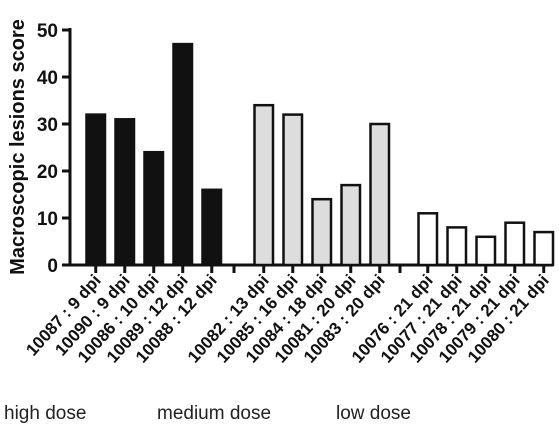 Image resolution: width=559 pixels, height=434 pixels. I want to click on bar-10085-16-dpi, so click(293, 190).